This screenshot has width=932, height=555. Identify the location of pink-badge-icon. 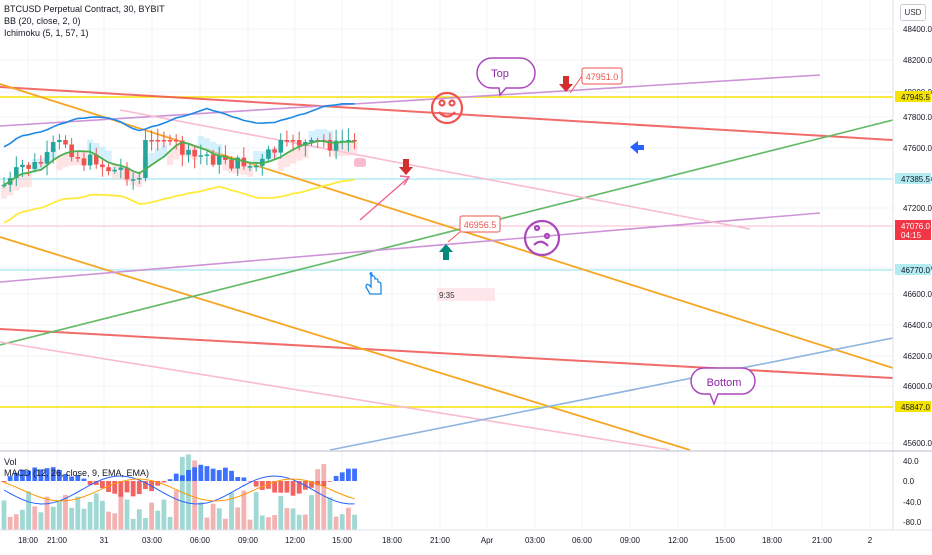
(360, 162).